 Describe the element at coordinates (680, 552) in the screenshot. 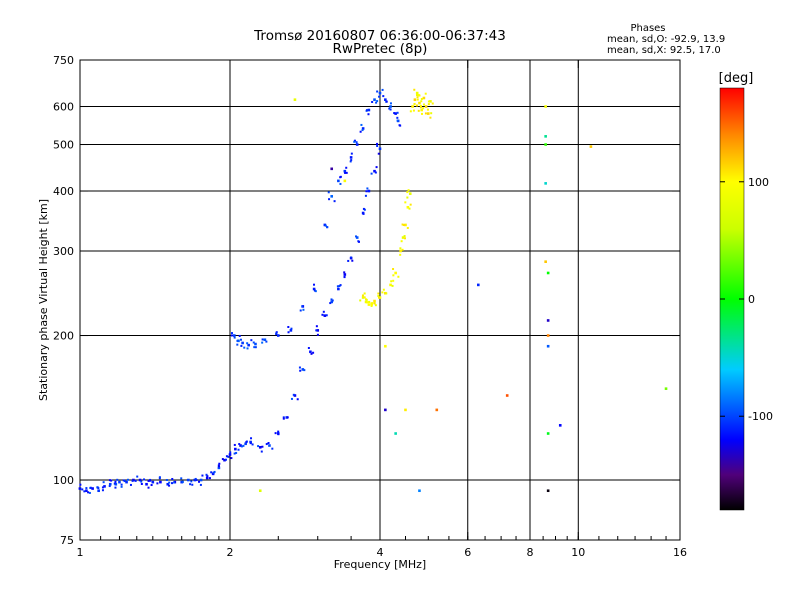

I see `x-tick-label: 16` at that location.